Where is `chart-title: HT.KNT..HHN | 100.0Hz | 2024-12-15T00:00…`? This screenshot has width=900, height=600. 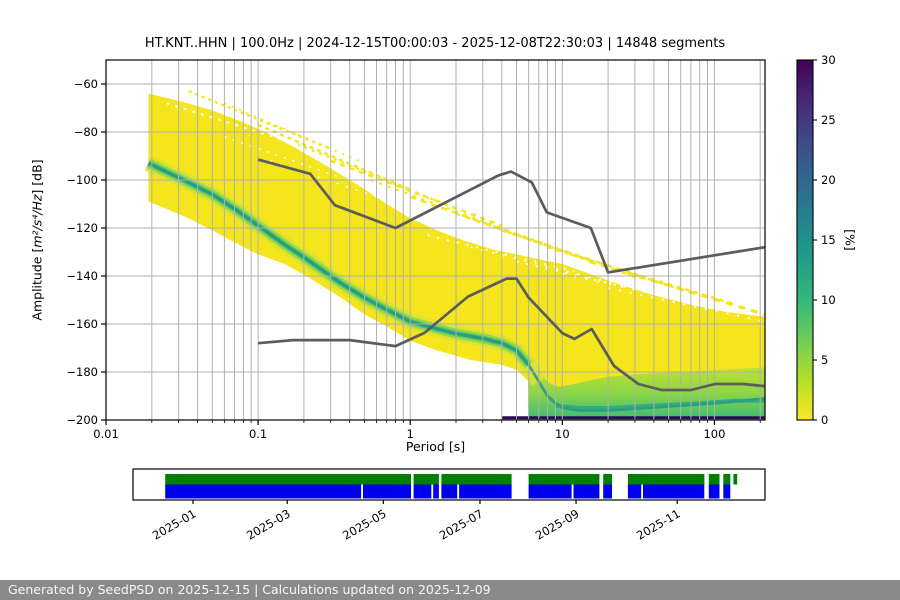
chart-title: HT.KNT..HHN | 100.0Hz | 2024-12-15T00:00… is located at coordinates (435, 43).